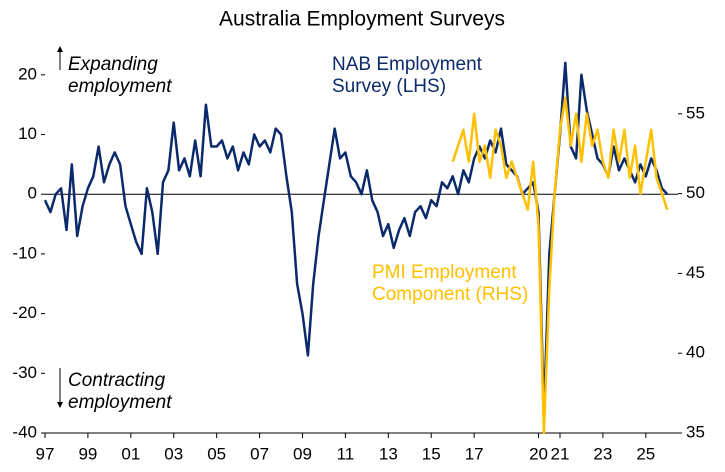 The image size is (725, 472). Describe the element at coordinates (60, 405) in the screenshot. I see `arrow-down-head` at that location.